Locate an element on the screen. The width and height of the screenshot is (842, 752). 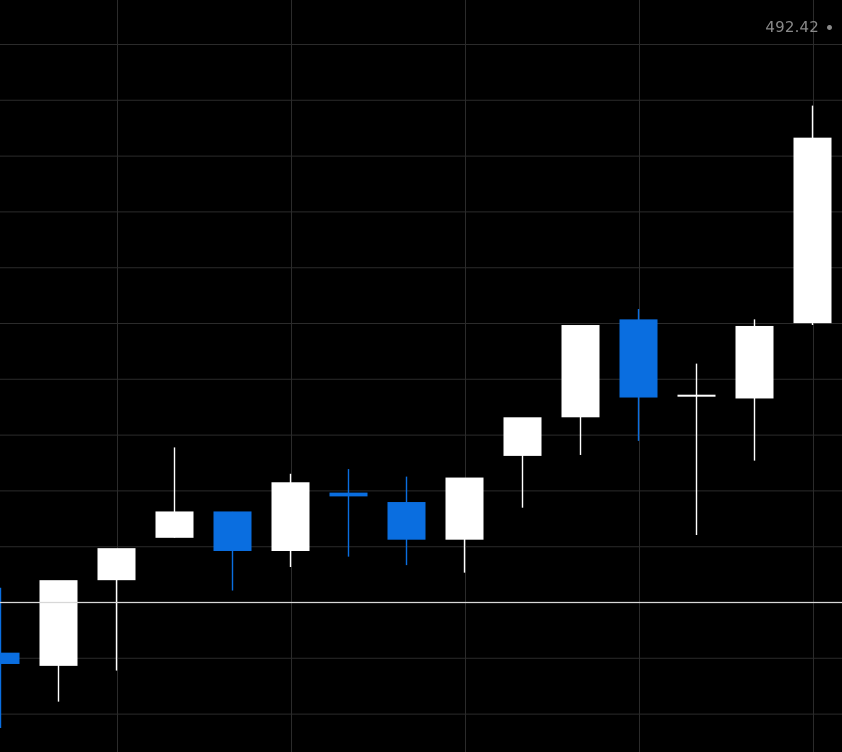
last-price-label: 492.42 is located at coordinates (798, 27).